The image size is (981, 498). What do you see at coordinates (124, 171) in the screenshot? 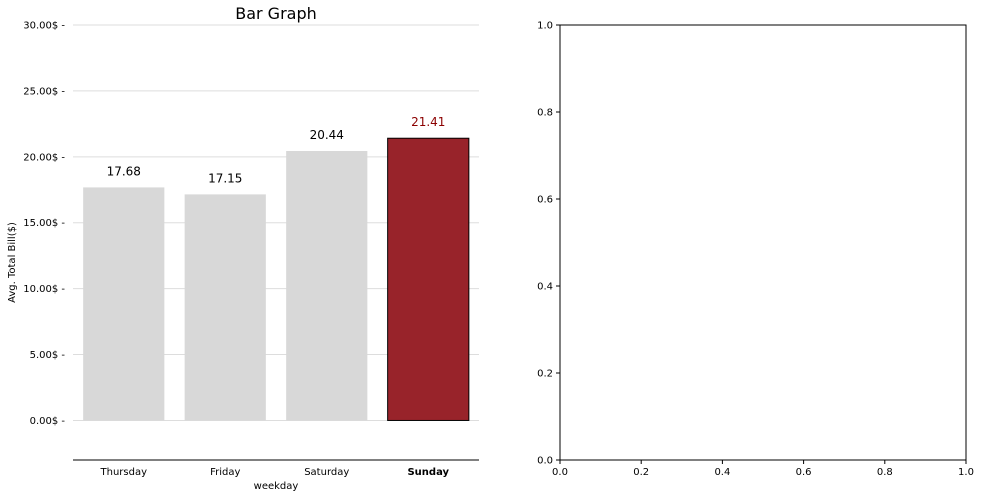
I see `data-label-thursday: 17.68` at bounding box center [124, 171].